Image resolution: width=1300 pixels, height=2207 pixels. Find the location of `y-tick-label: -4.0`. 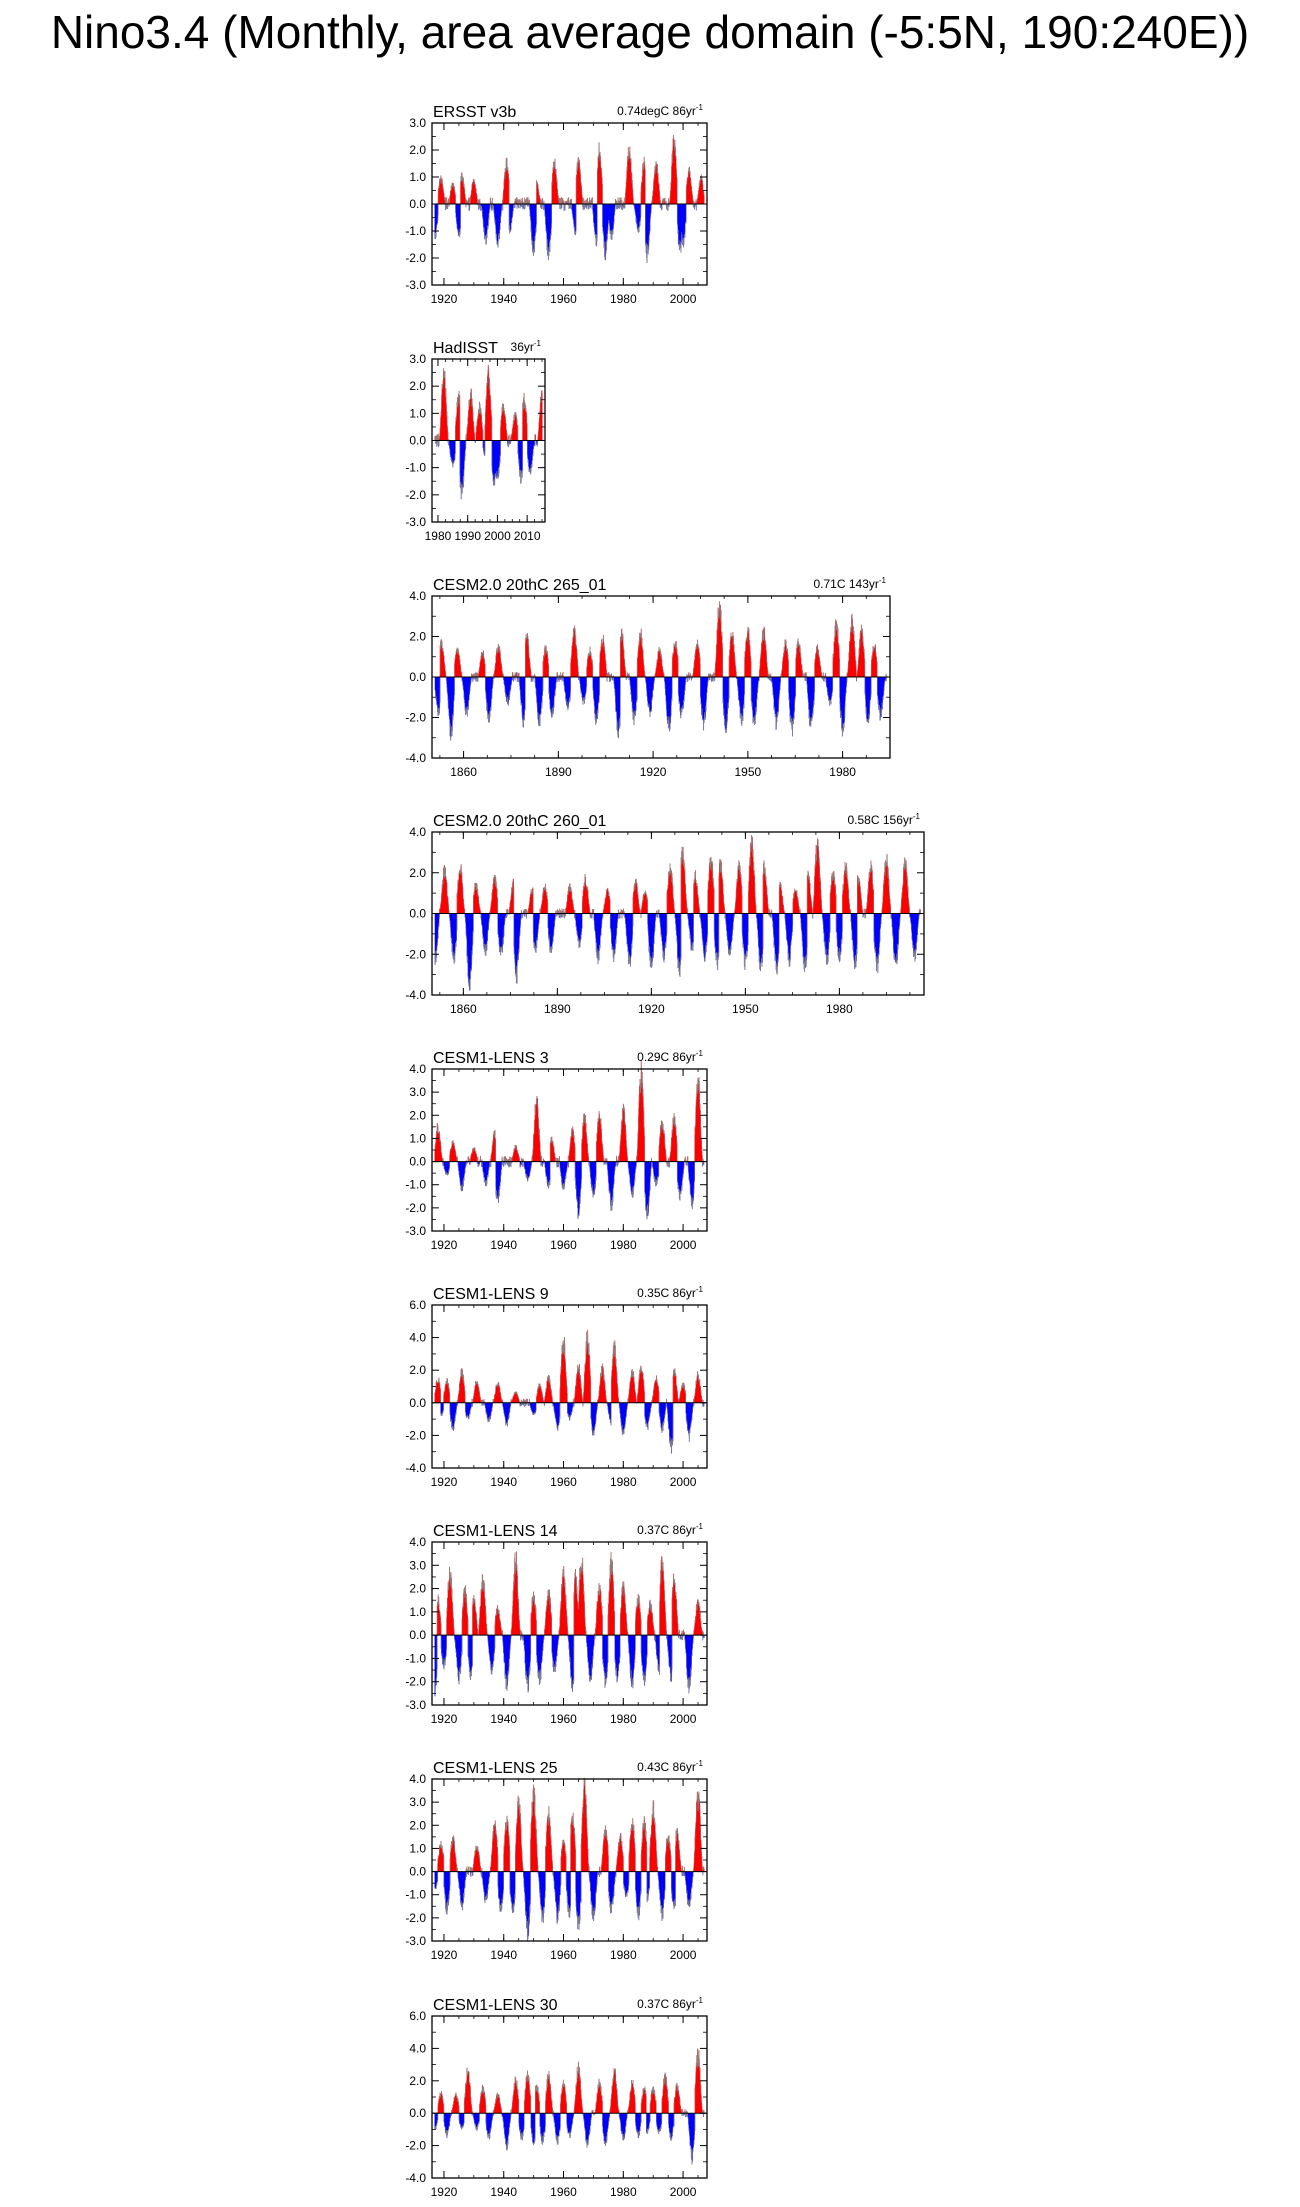

y-tick-label: -4.0 is located at coordinates (415, 758).